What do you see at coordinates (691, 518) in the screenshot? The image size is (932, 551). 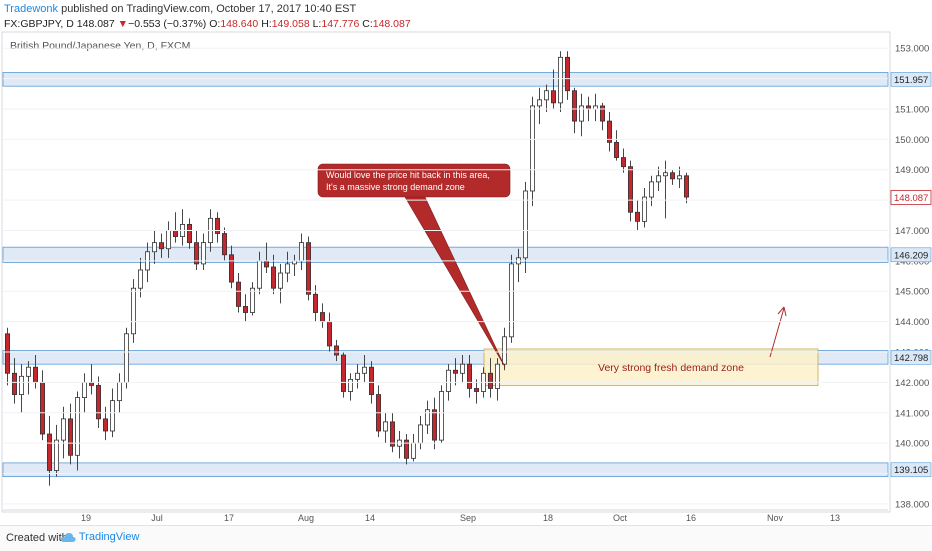 I see `x-tick-label: 16` at bounding box center [691, 518].